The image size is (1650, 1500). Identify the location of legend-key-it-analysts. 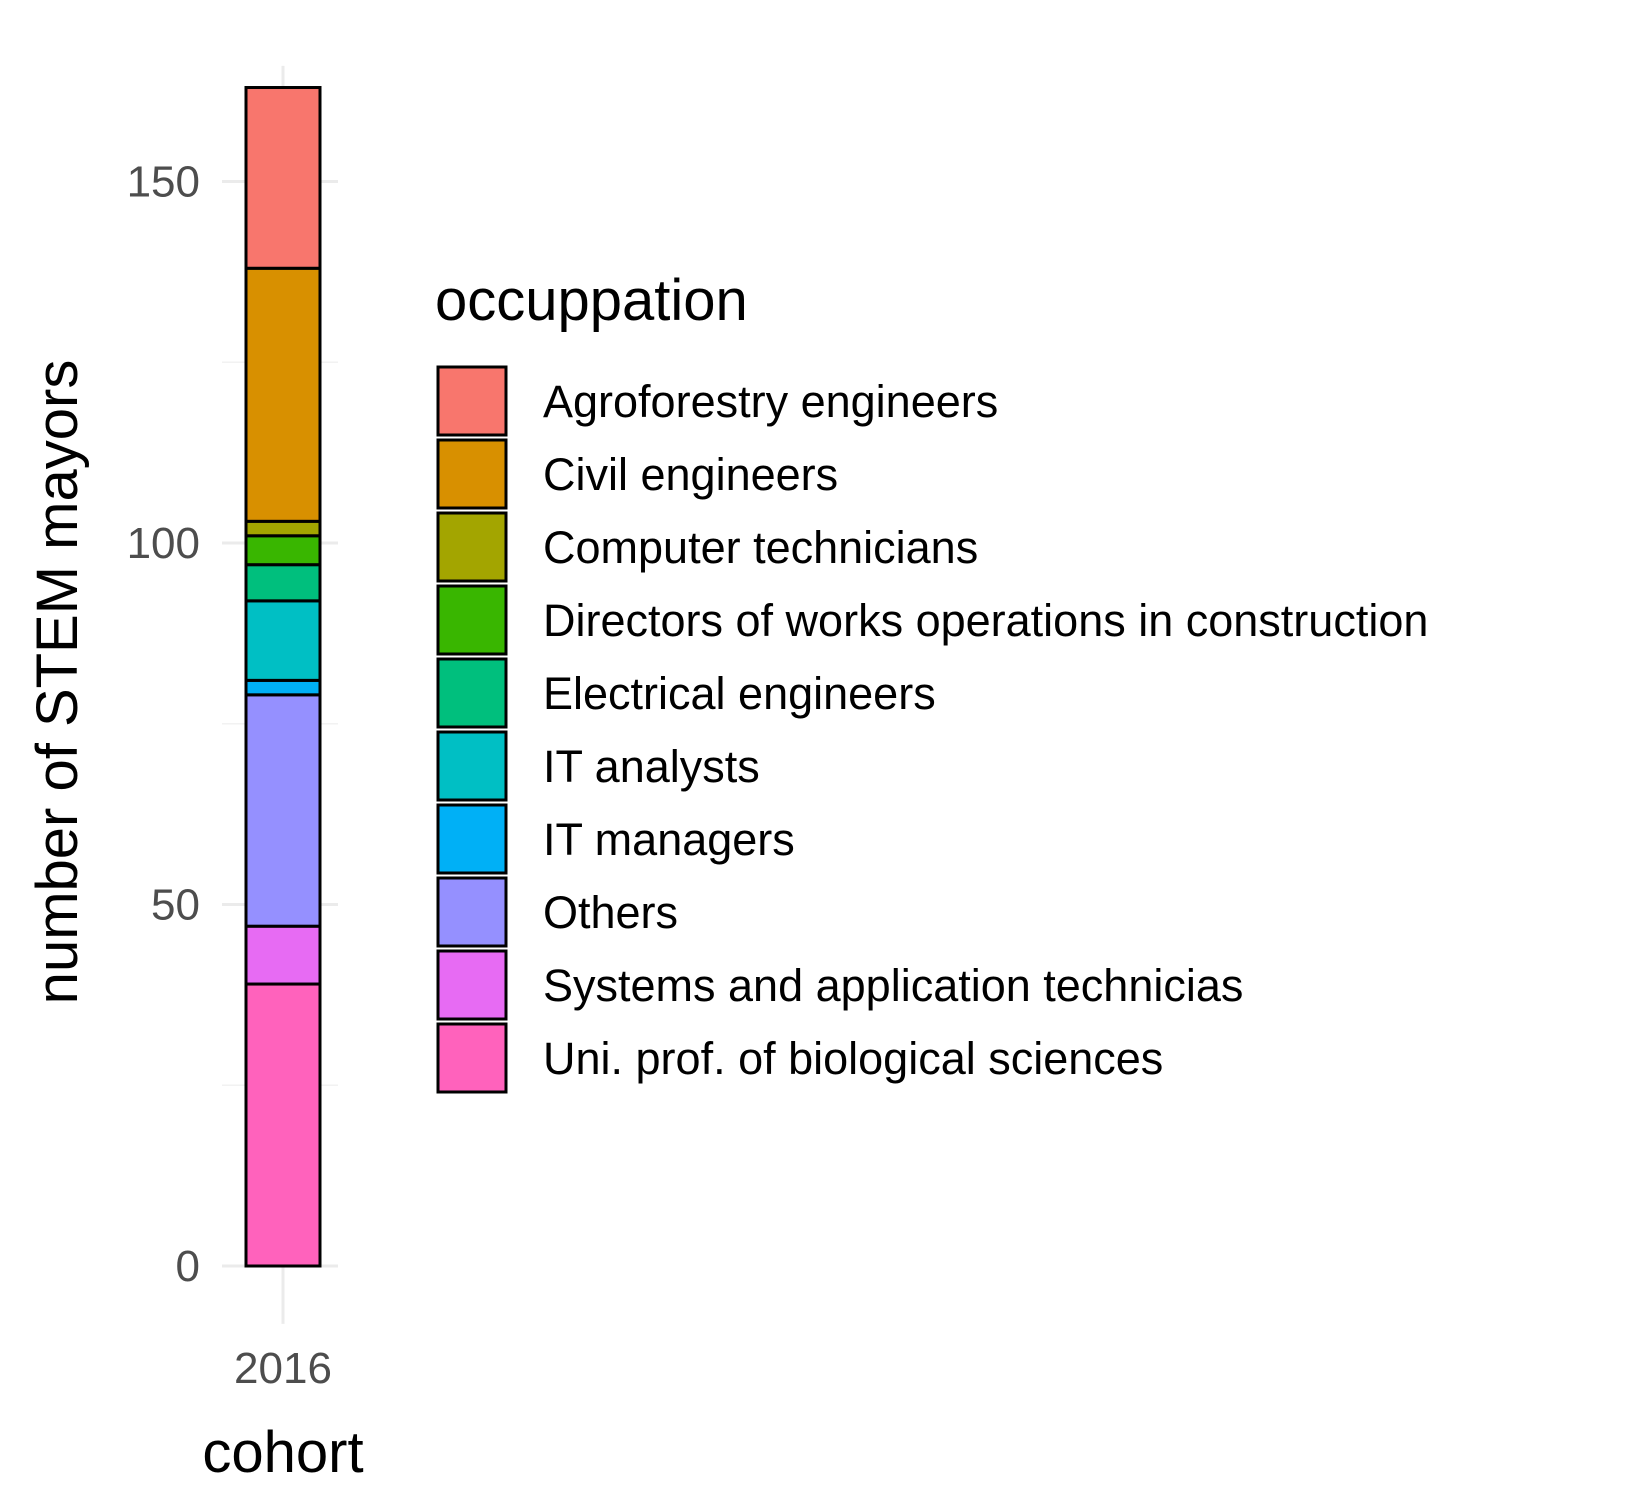
(472, 766).